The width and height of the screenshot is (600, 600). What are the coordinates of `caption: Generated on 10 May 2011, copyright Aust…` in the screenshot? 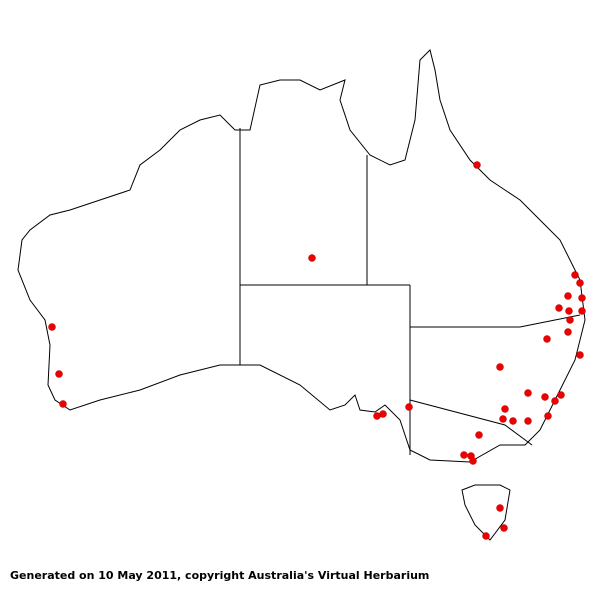 It's located at (220, 575).